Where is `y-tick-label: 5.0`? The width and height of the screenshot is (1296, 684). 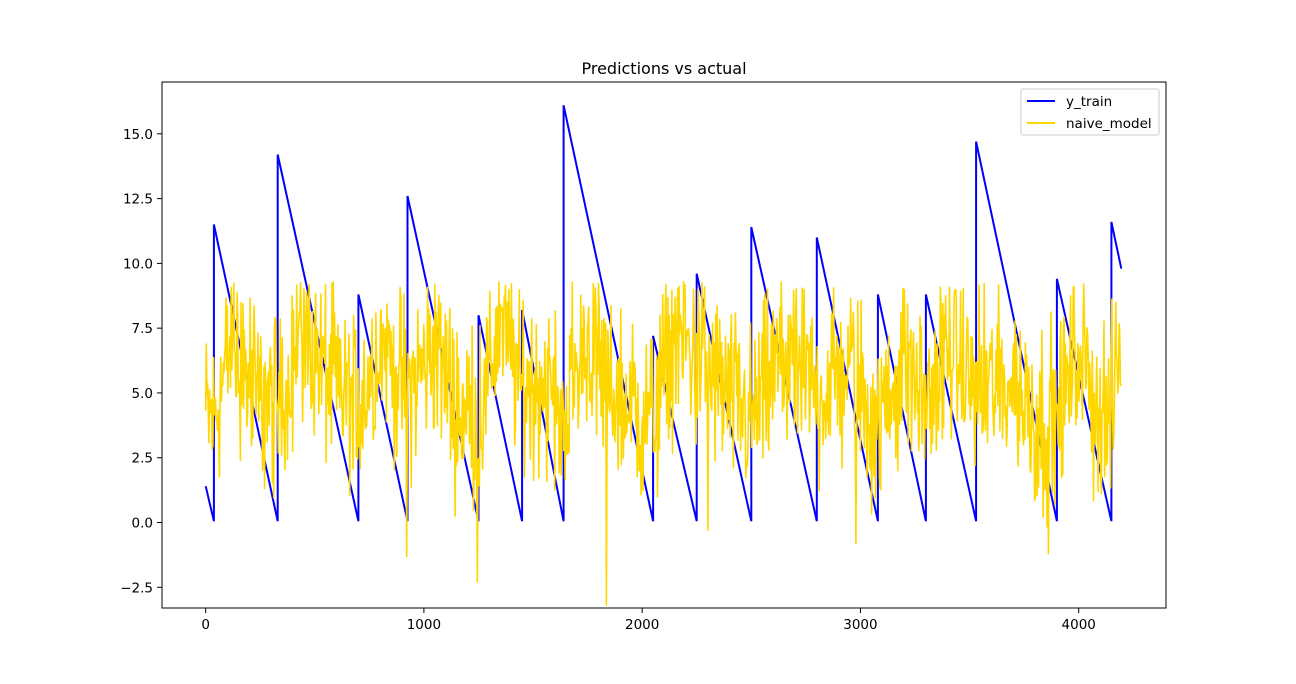
y-tick-label: 5.0 is located at coordinates (142, 394).